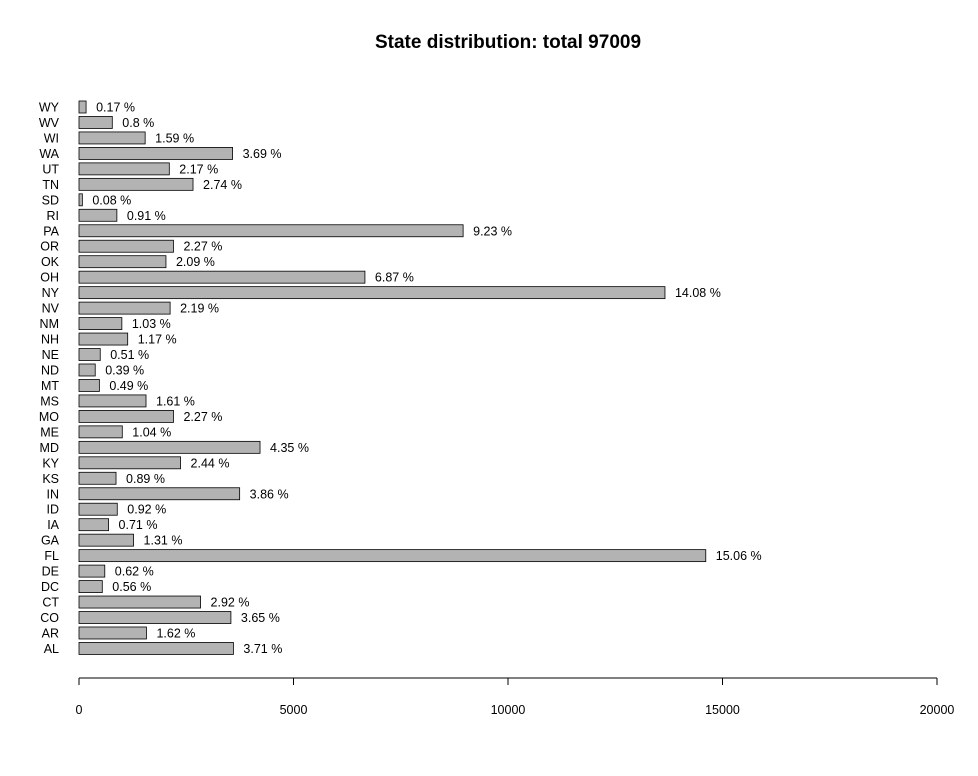 The height and width of the screenshot is (776, 978). I want to click on bar-wy, so click(82, 107).